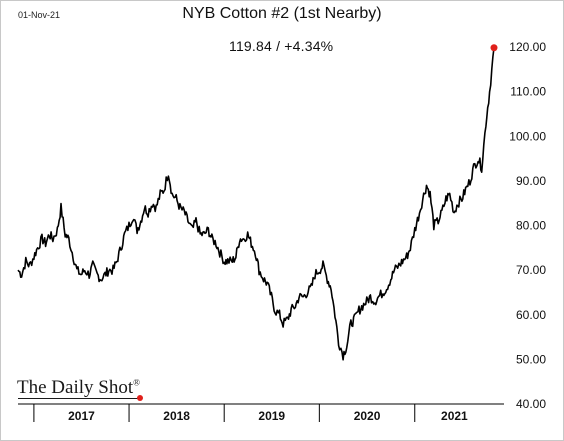 Image resolution: width=564 pixels, height=441 pixels. What do you see at coordinates (271, 416) in the screenshot?
I see `x-tick-label: 2019` at bounding box center [271, 416].